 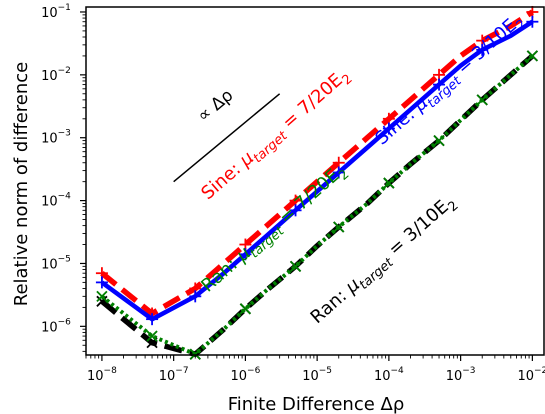 I want to click on x-tick-label: 10⁻², so click(x=531, y=375).